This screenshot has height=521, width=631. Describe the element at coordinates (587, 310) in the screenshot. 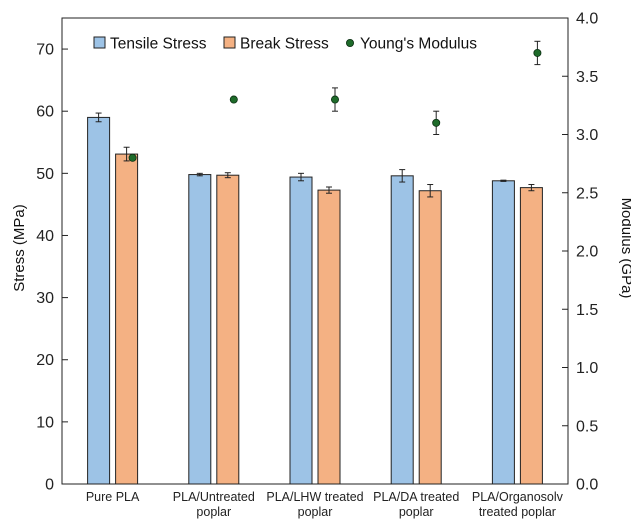

I see `y2-tick-label: 1.5` at that location.